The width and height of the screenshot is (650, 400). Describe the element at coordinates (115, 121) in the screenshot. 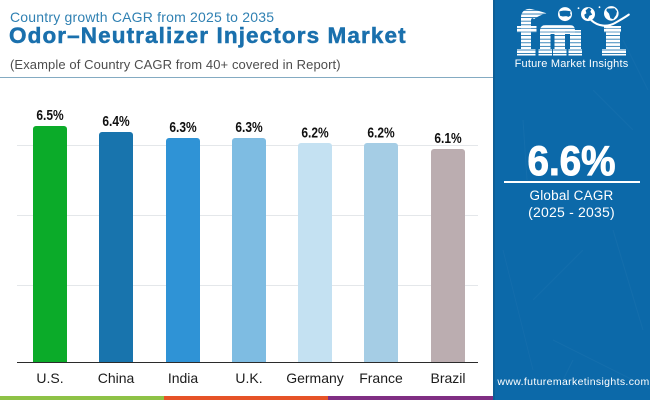

I see `svg-text: 6.4%` at that location.